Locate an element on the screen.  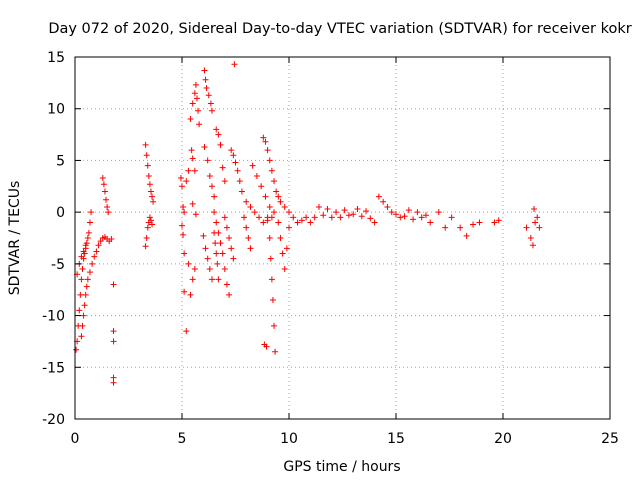
x-tick-label: 10 is located at coordinates (289, 439).